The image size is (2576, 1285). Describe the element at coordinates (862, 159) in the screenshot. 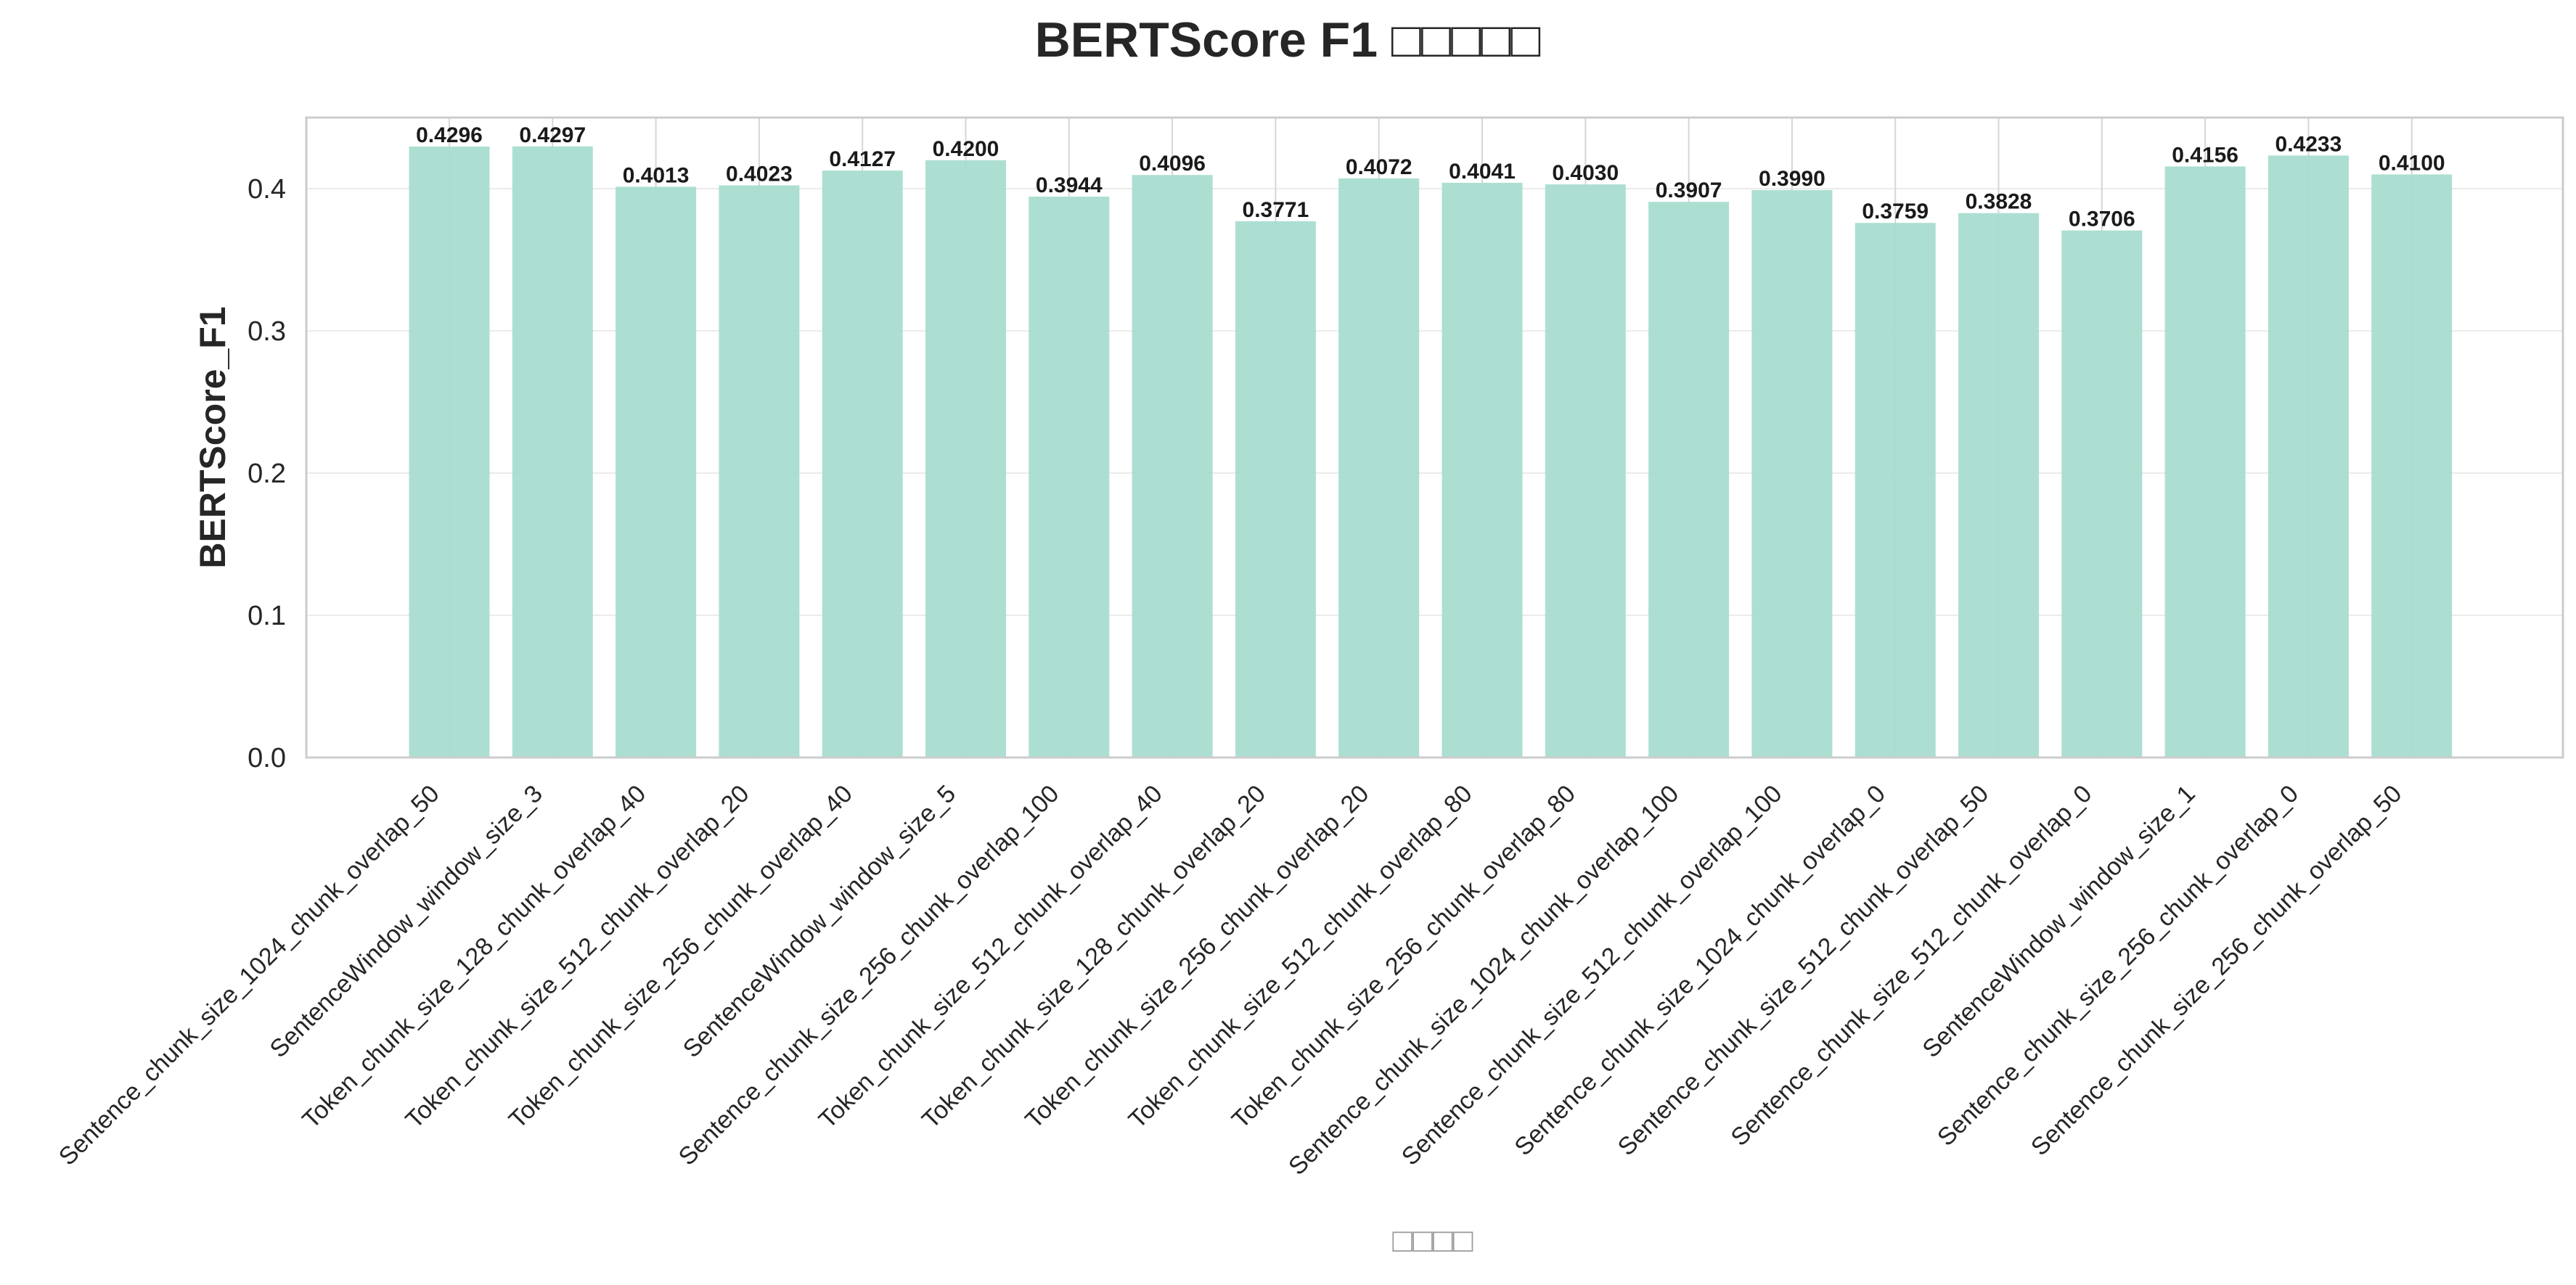

I see `bar-value-label: 0.4127` at that location.